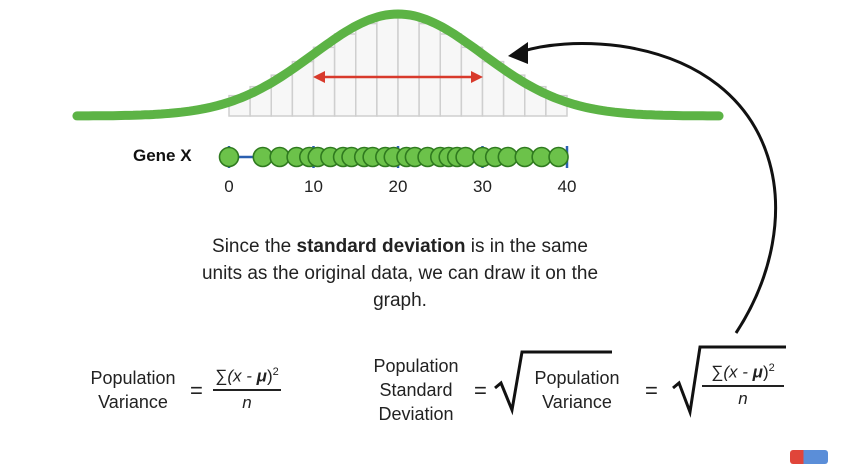 This screenshot has width=845, height=465. What do you see at coordinates (313, 186) in the screenshot?
I see `axis-tick-label: 10` at bounding box center [313, 186].